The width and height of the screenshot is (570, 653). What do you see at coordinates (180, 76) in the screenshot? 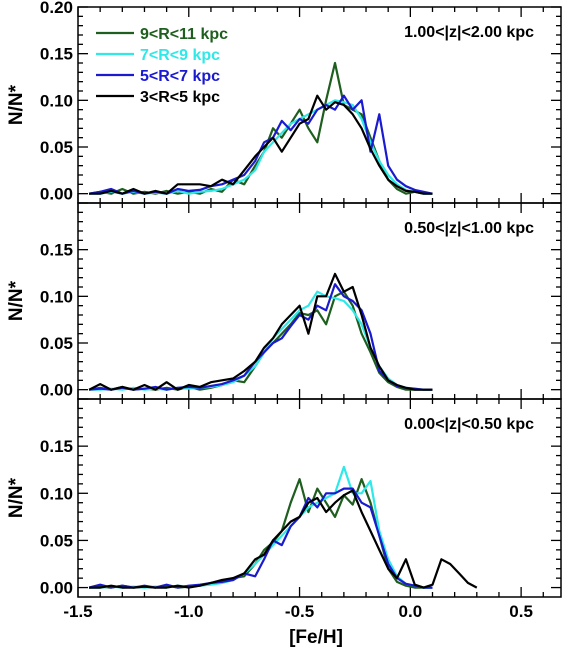
I see `legend-label: 5<R<7 kpc` at bounding box center [180, 76].